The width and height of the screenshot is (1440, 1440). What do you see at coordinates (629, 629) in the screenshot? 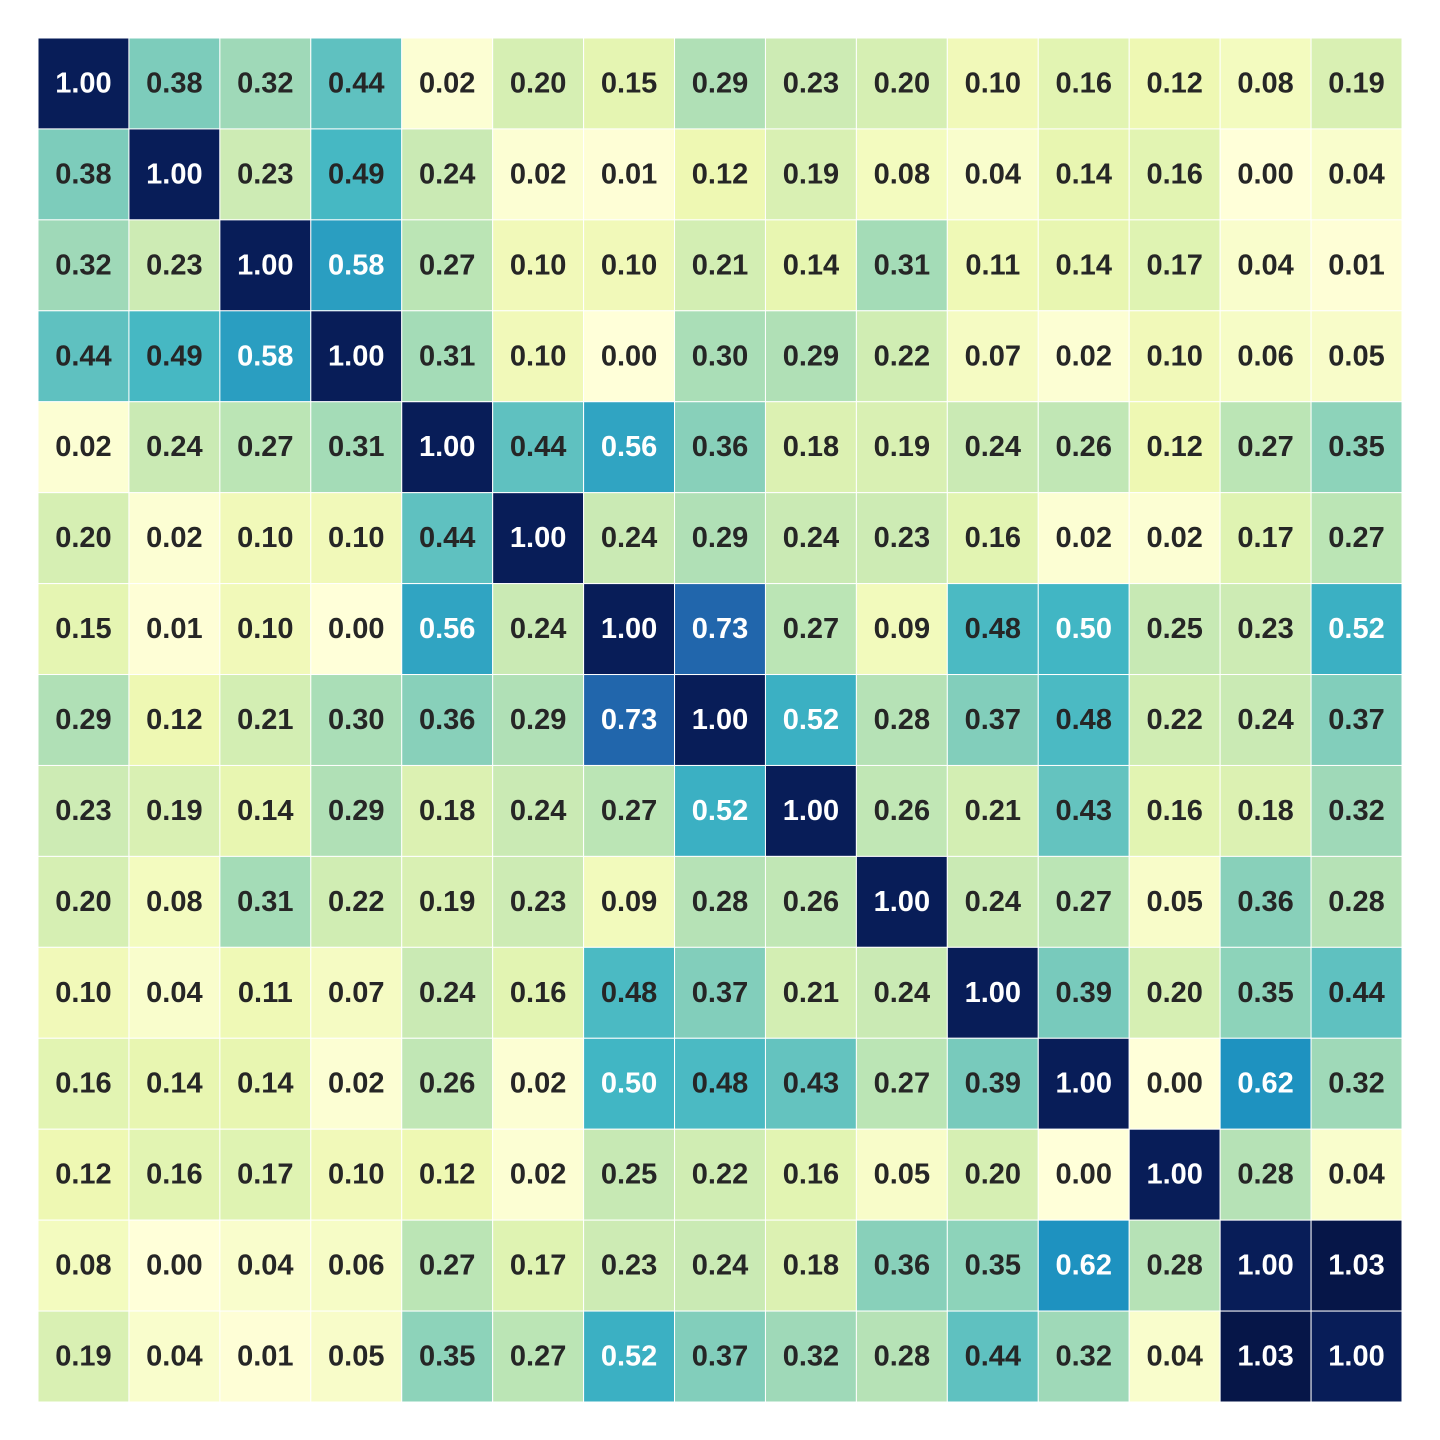
I see `heatmap-cell-r6-c6` at bounding box center [629, 629].